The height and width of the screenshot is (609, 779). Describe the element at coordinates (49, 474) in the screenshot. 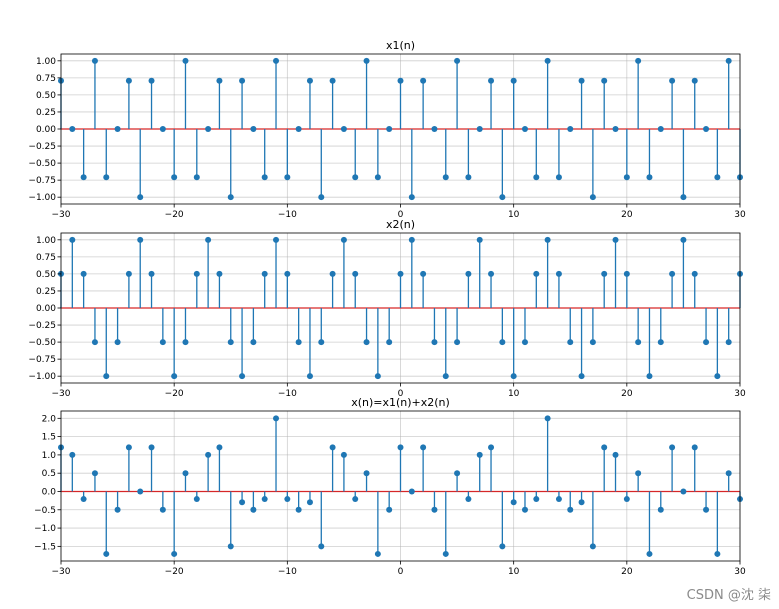

I see `y-tick-label: 0.5` at that location.